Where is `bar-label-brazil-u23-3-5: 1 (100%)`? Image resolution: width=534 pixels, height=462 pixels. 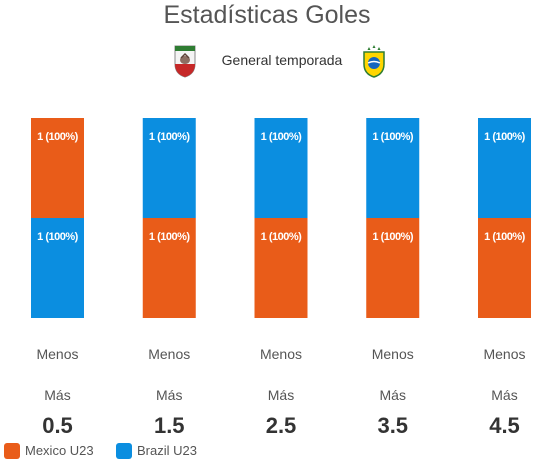
bar-label-brazil-u23-3-5: 1 (100%) is located at coordinates (392, 137).